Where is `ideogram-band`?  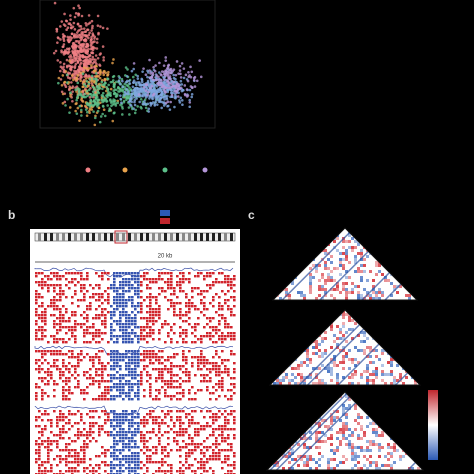 ideogram-band is located at coordinates (105, 237).